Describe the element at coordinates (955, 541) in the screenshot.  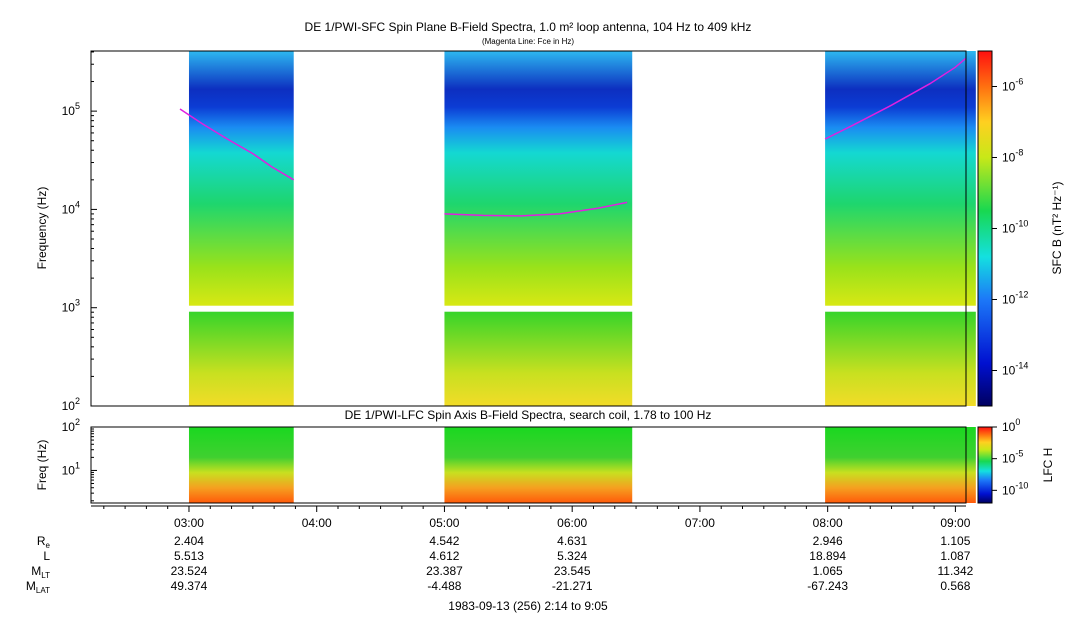
I see `ephemeris-value-0-4: 1.105` at that location.